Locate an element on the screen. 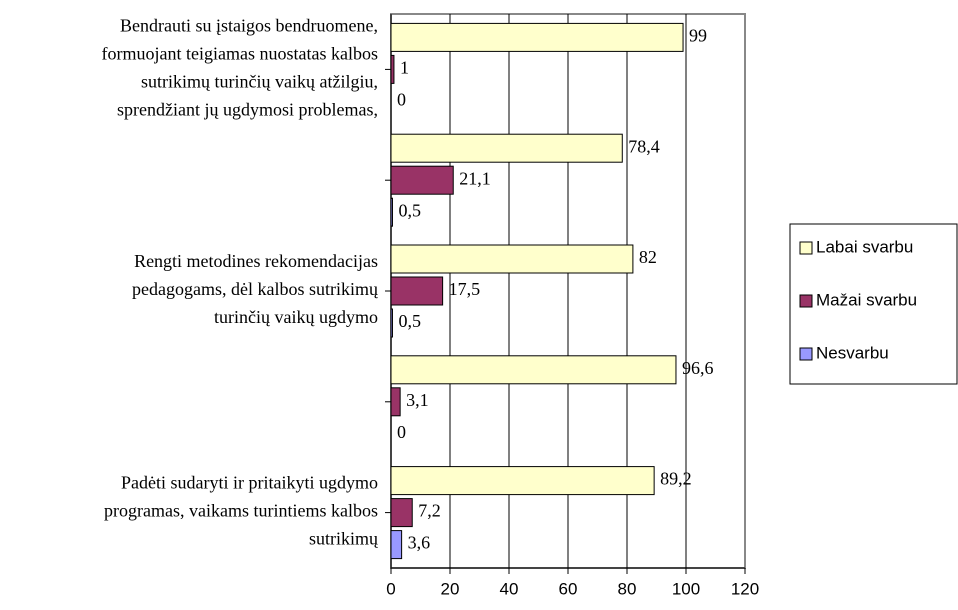  x-tick-label: 120 is located at coordinates (745, 588).